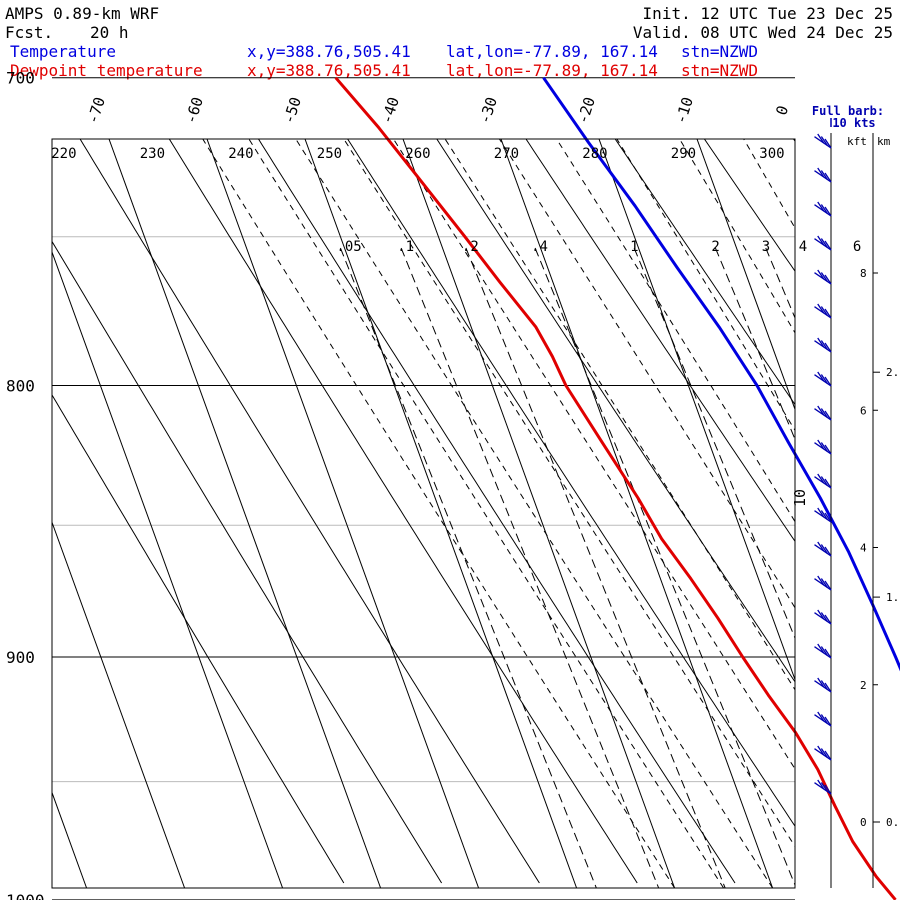  What do you see at coordinates (348, 247) in the screenshot?
I see `mixing-ratio-label: .05` at bounding box center [348, 247].